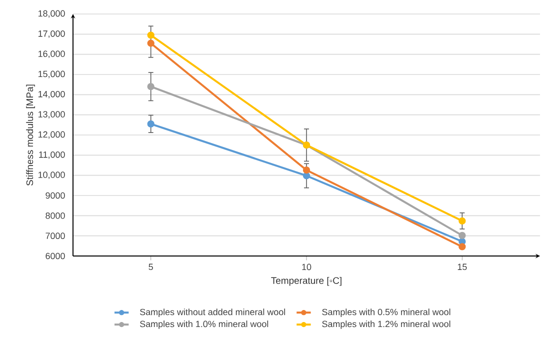  What do you see at coordinates (52, 155) in the screenshot?
I see `y-tick-label: 11,000` at bounding box center [52, 155].